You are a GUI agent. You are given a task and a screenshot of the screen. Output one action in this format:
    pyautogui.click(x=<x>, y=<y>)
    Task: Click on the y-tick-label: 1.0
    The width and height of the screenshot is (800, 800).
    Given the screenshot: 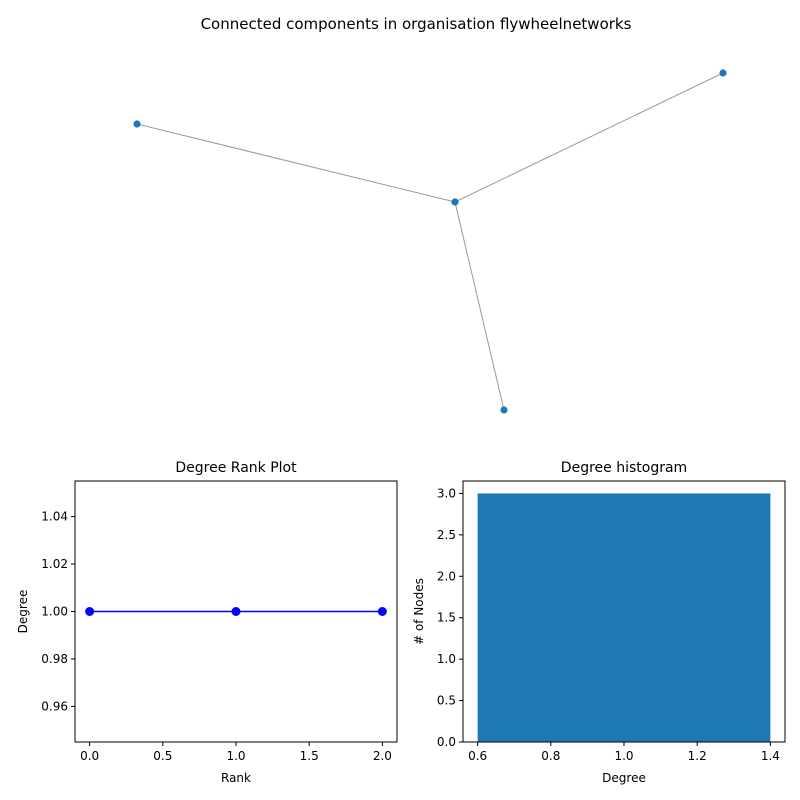 What is the action you would take?
    pyautogui.click(x=446, y=659)
    